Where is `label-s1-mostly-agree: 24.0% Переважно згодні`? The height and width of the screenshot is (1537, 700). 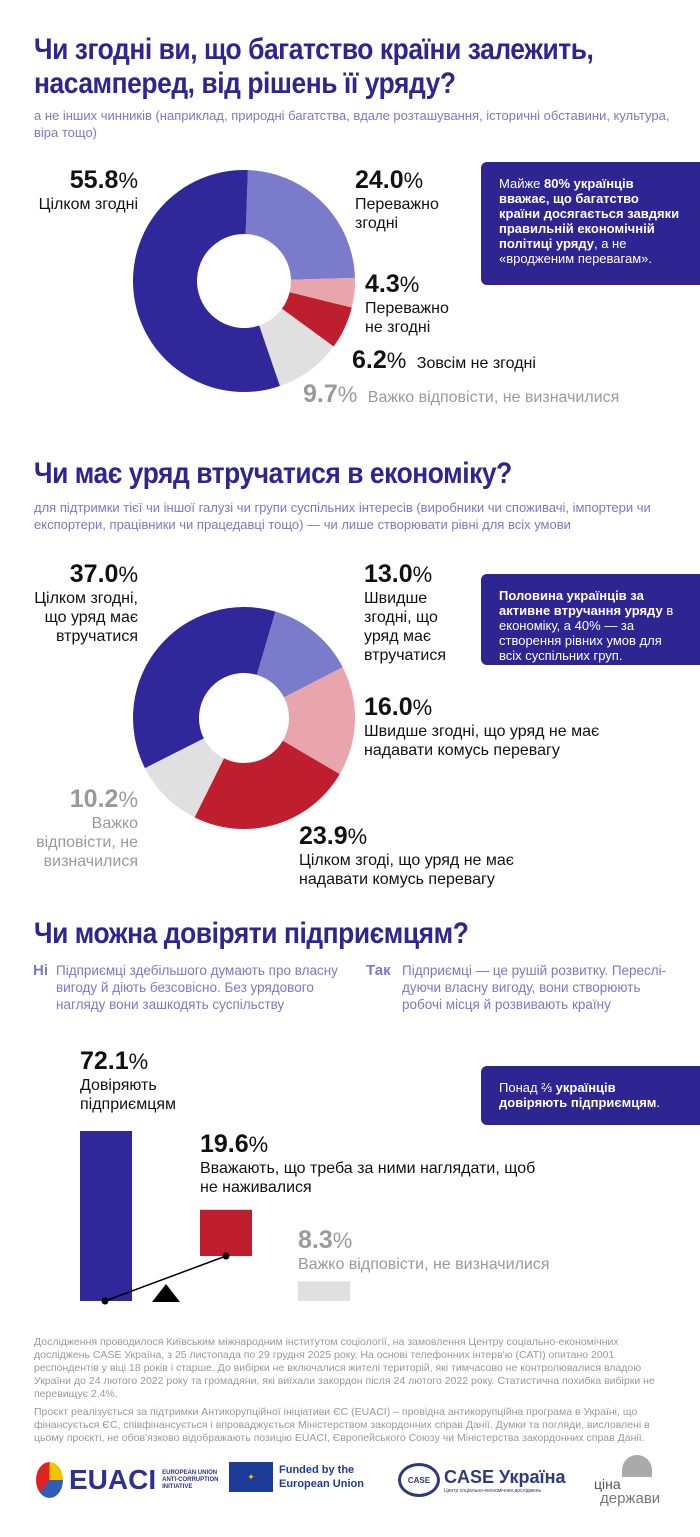
label-s1-mostly-agree: 24.0% Переважно згодні is located at coordinates (405, 199).